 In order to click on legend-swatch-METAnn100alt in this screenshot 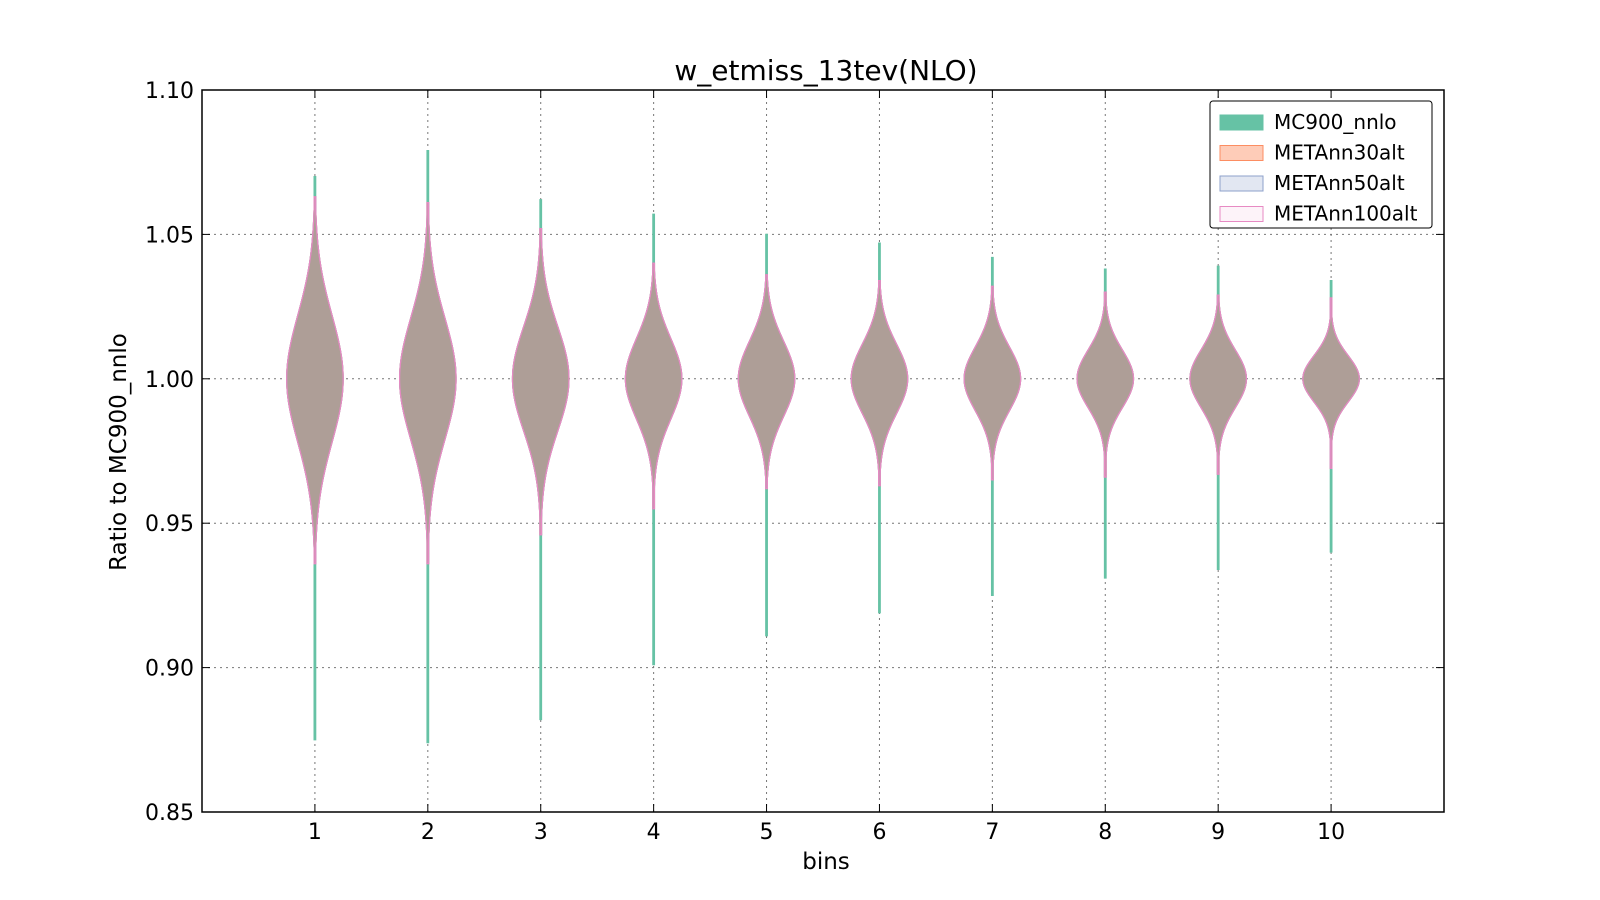, I will do `click(1241, 214)`.